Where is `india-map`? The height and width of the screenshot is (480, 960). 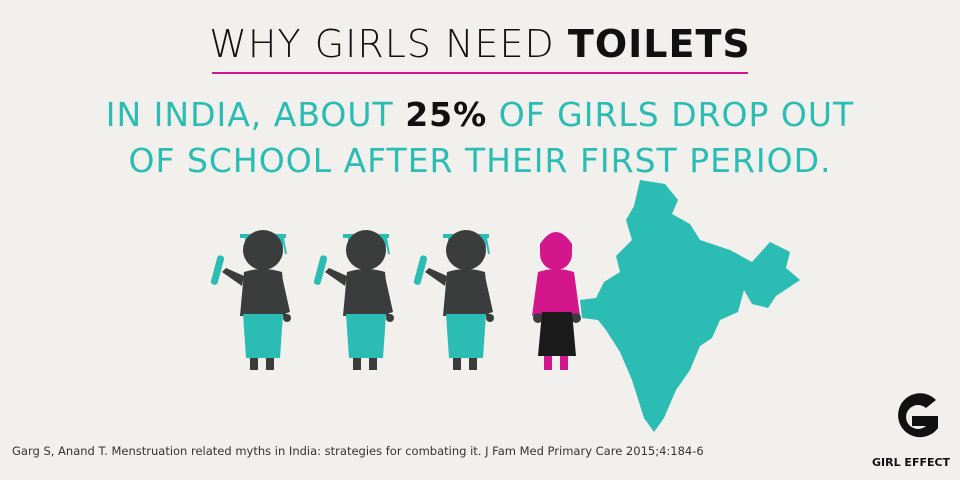
india-map is located at coordinates (690, 306).